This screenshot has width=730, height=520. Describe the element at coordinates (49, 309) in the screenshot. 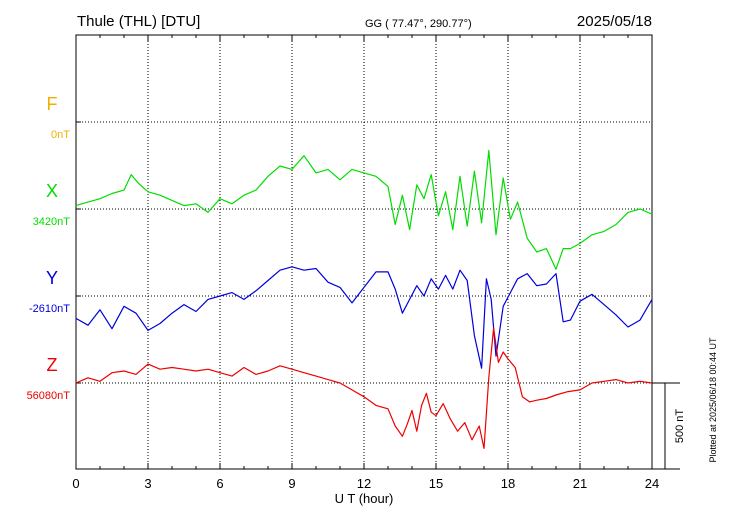

I see `series-baseline-y: -2610nT` at that location.